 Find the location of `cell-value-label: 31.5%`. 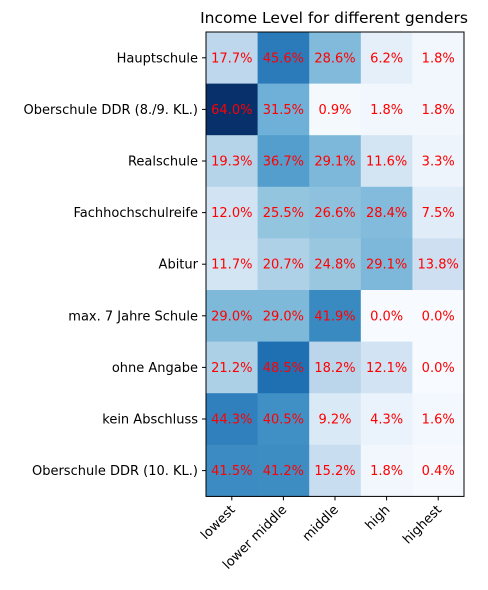

cell-value-label: 31.5% is located at coordinates (283, 110).